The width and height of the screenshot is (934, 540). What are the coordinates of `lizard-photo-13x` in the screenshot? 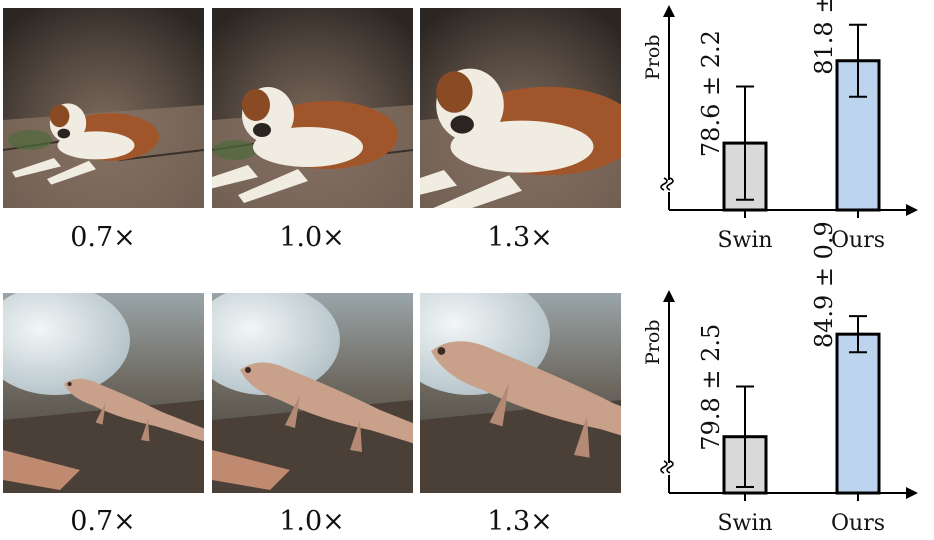 It's located at (520, 393).